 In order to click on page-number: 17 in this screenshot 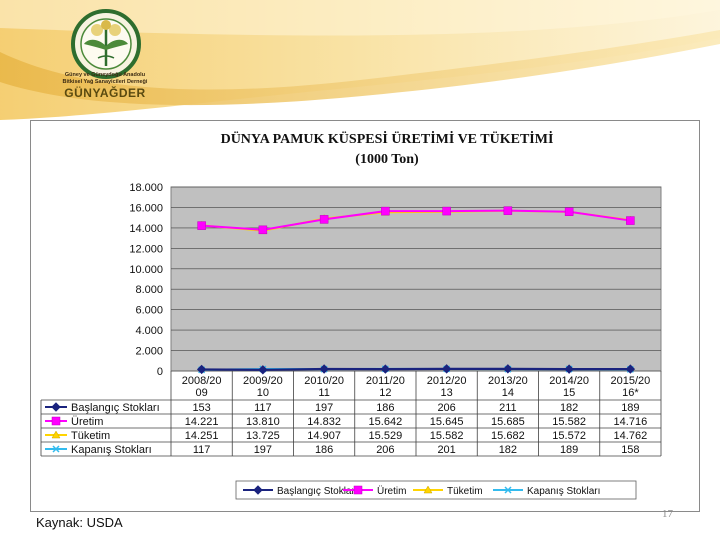, I will do `click(667, 514)`.